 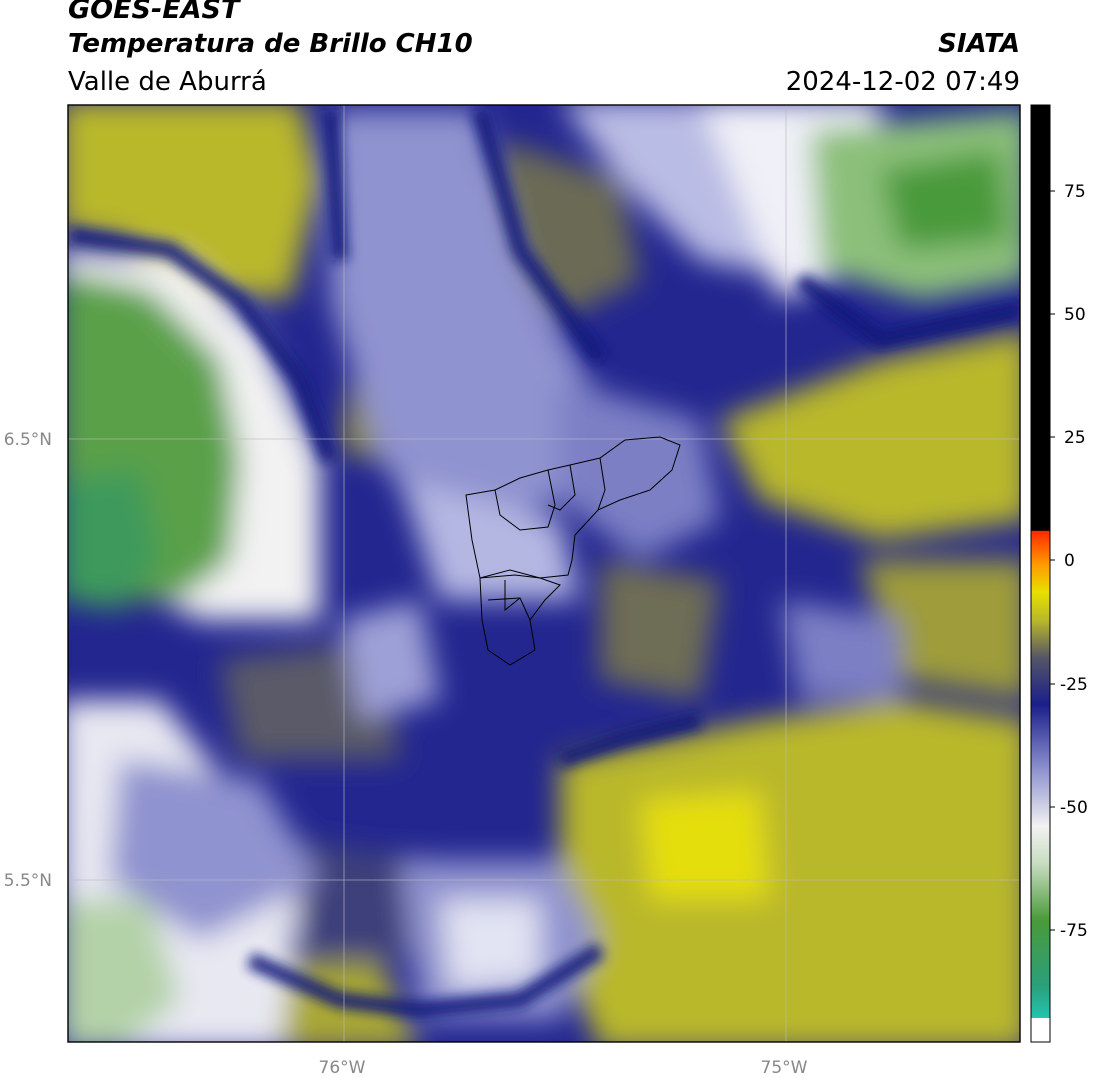 I want to click on colorbar: 75 50 25 0 -25 -50 -75, so click(x=1059, y=573).